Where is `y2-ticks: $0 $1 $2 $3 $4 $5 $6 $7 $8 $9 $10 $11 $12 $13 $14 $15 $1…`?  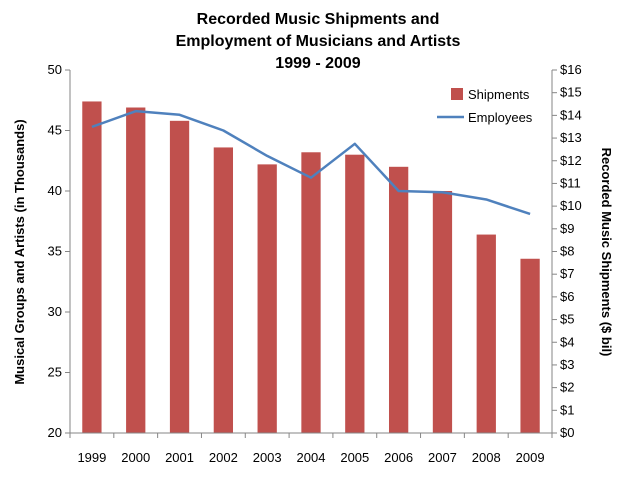
y2-ticks: $0 $1 $2 $3 $4 $5 $6 $7 $8 $9 $10 $11 $12 $13 $14 $15 $1… is located at coordinates (567, 251).